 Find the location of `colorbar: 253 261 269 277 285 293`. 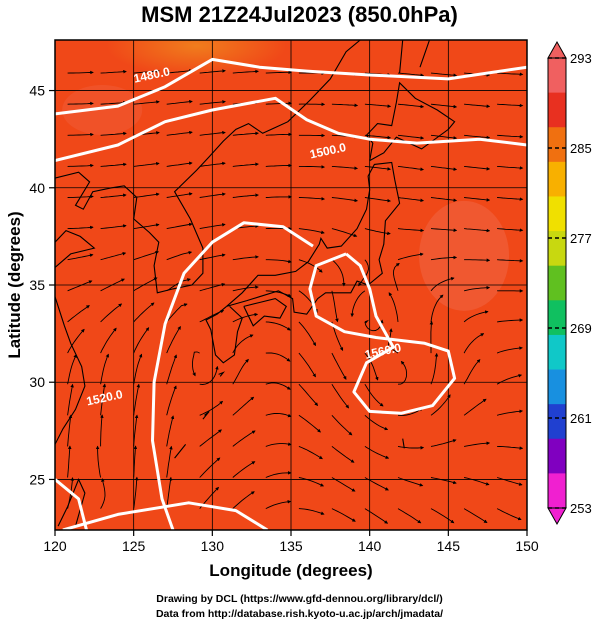

colorbar: 253 261 269 277 285 293 is located at coordinates (569, 283).